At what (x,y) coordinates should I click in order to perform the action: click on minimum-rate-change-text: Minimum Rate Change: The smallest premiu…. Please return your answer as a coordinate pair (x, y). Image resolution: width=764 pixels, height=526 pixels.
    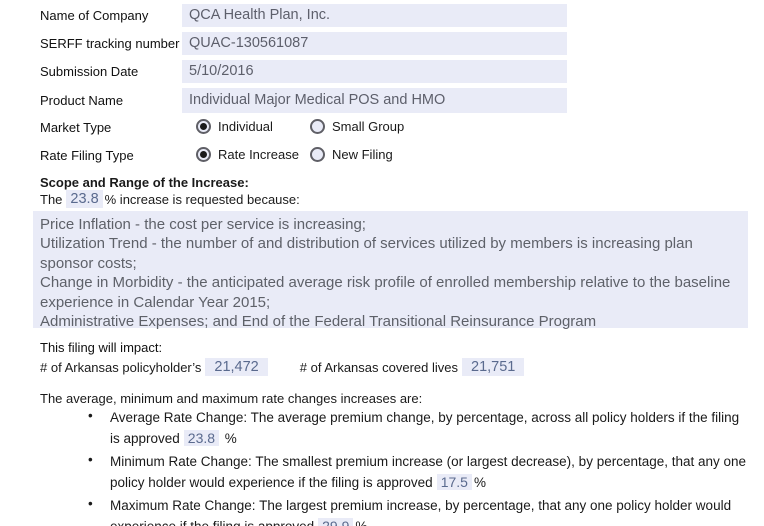
    Looking at the image, I should click on (428, 472).